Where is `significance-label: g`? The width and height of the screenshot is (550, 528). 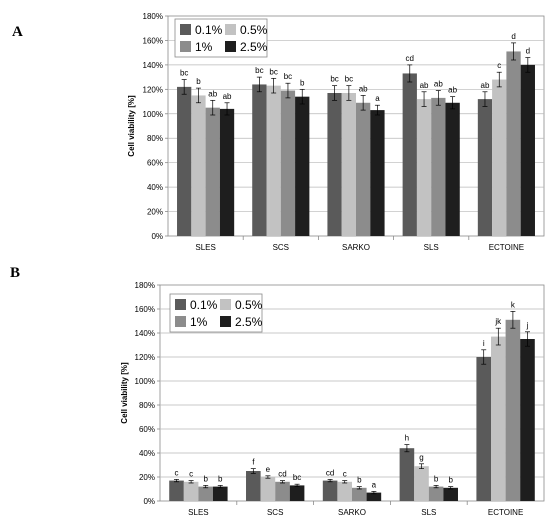
significance-label: g is located at coordinates (421, 457).